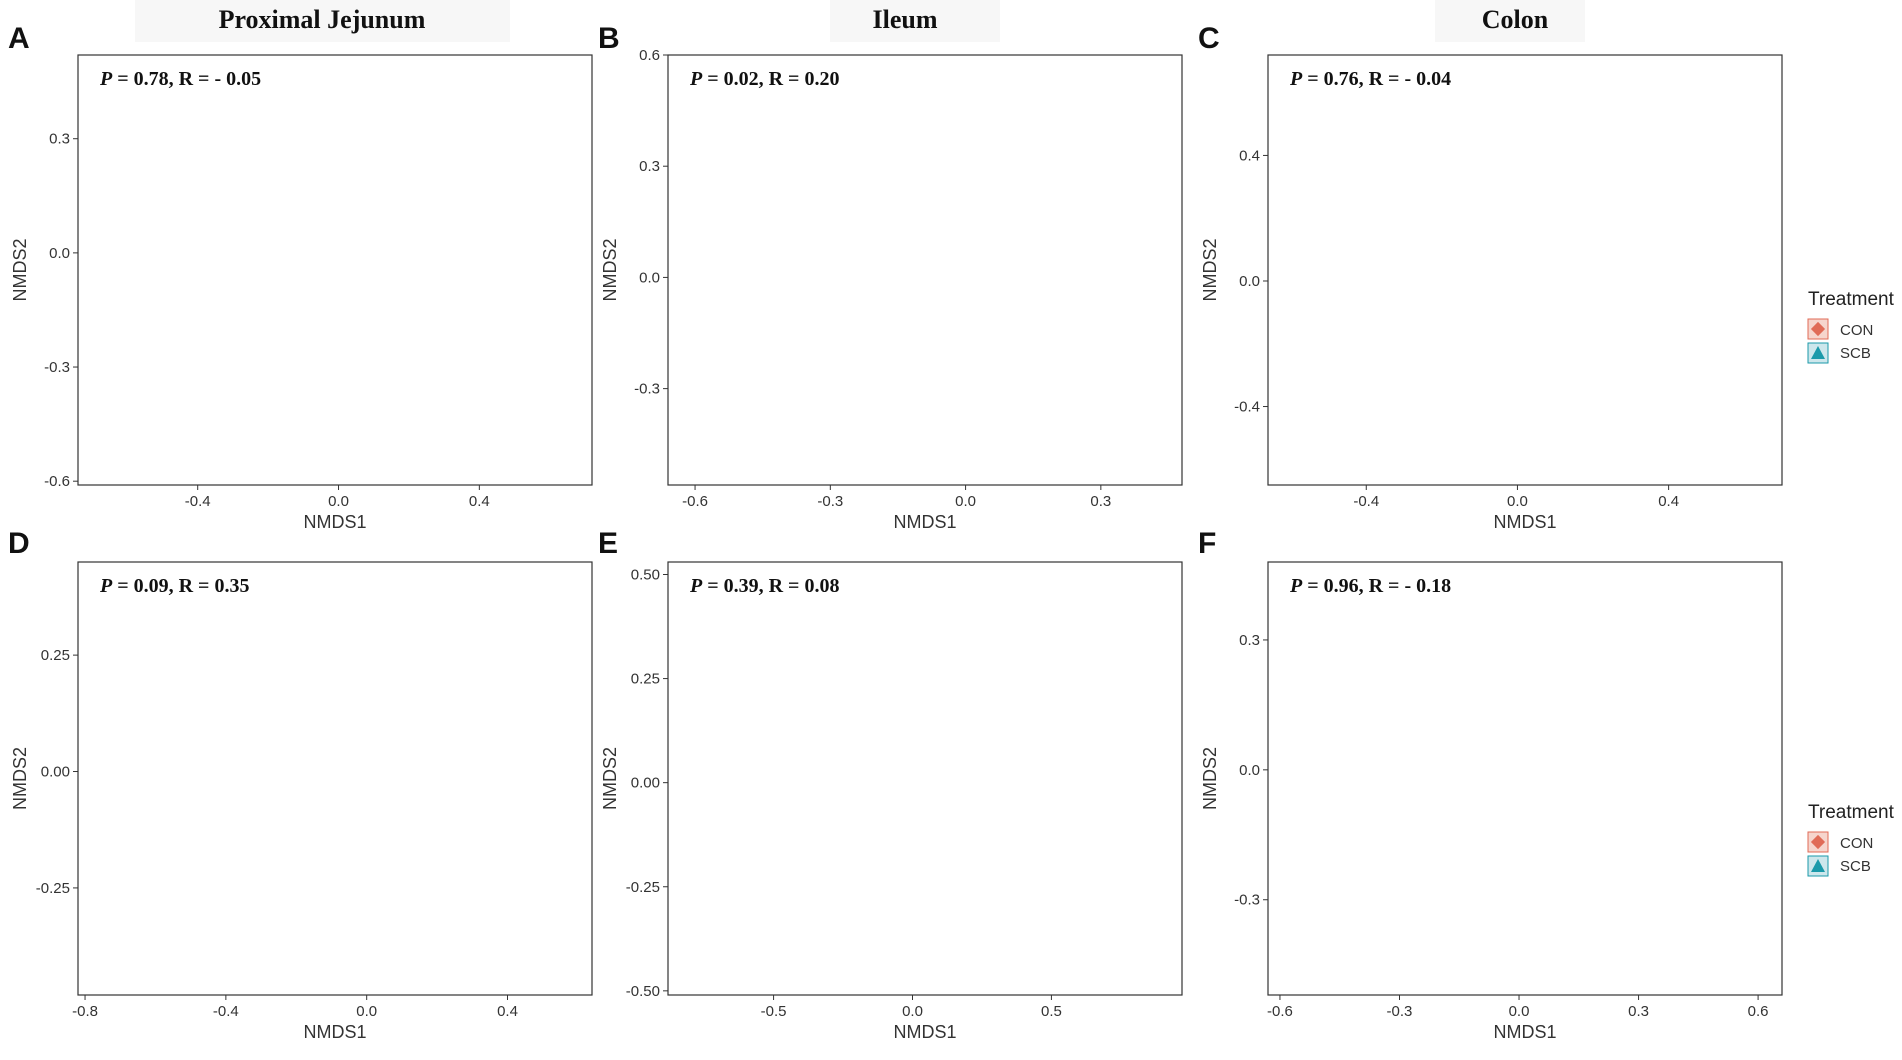 The image size is (1902, 1060). Describe the element at coordinates (1818, 866) in the screenshot. I see `legend-key-scb` at that location.